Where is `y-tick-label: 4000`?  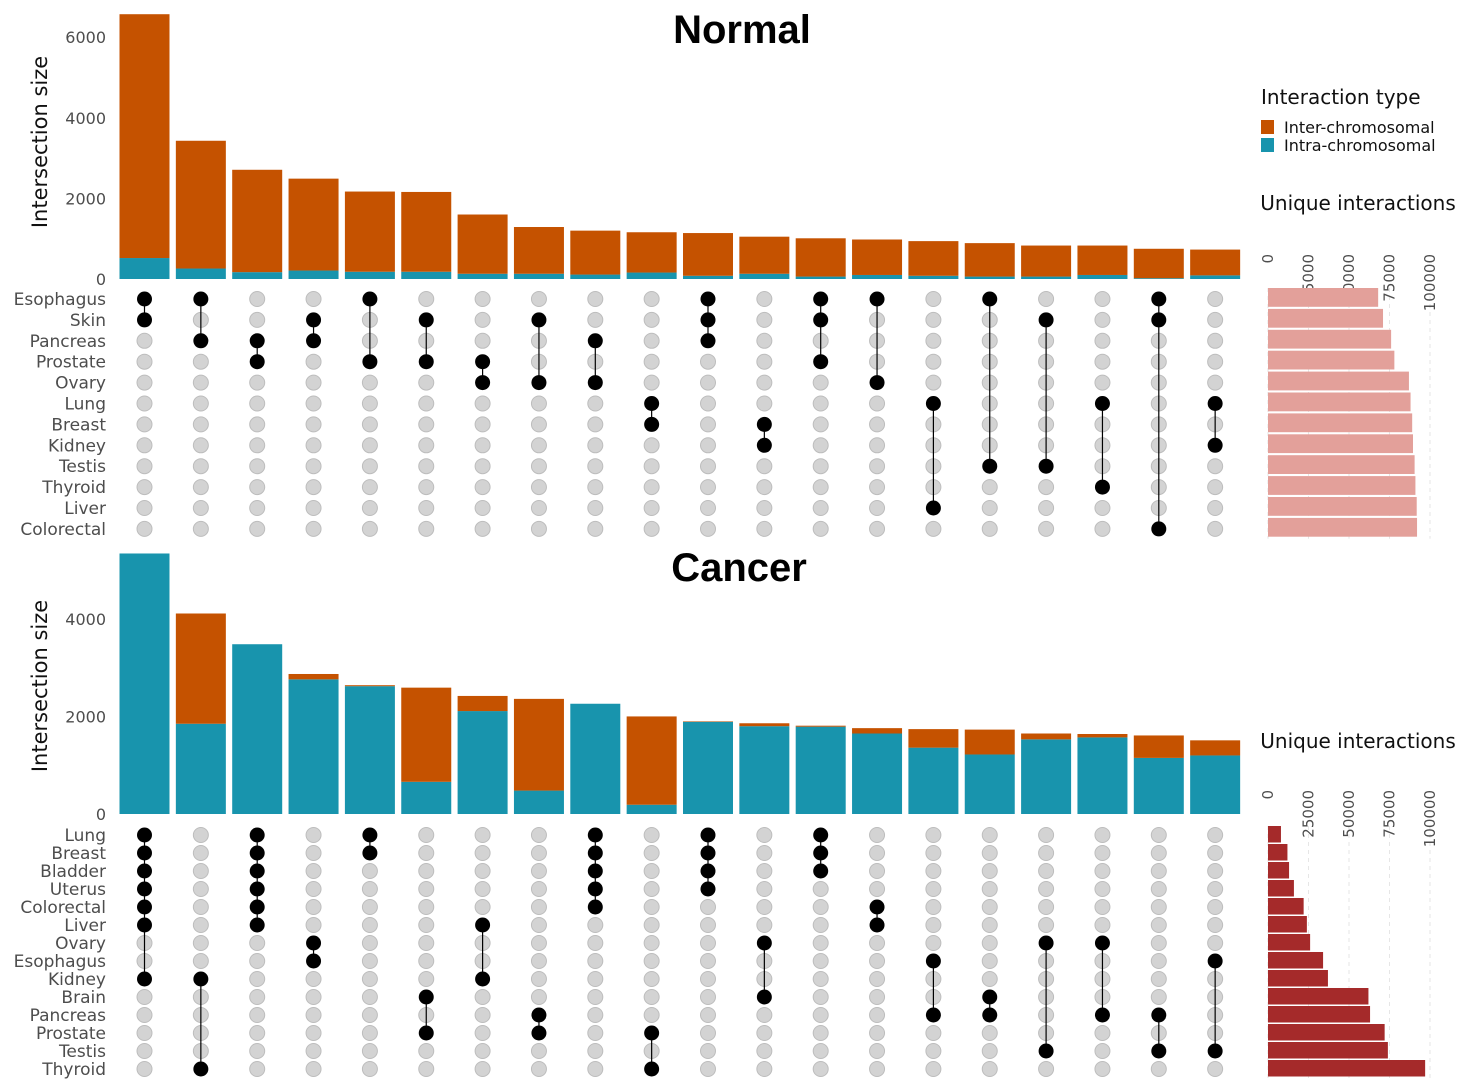
y-tick-label: 4000 is located at coordinates (85, 619).